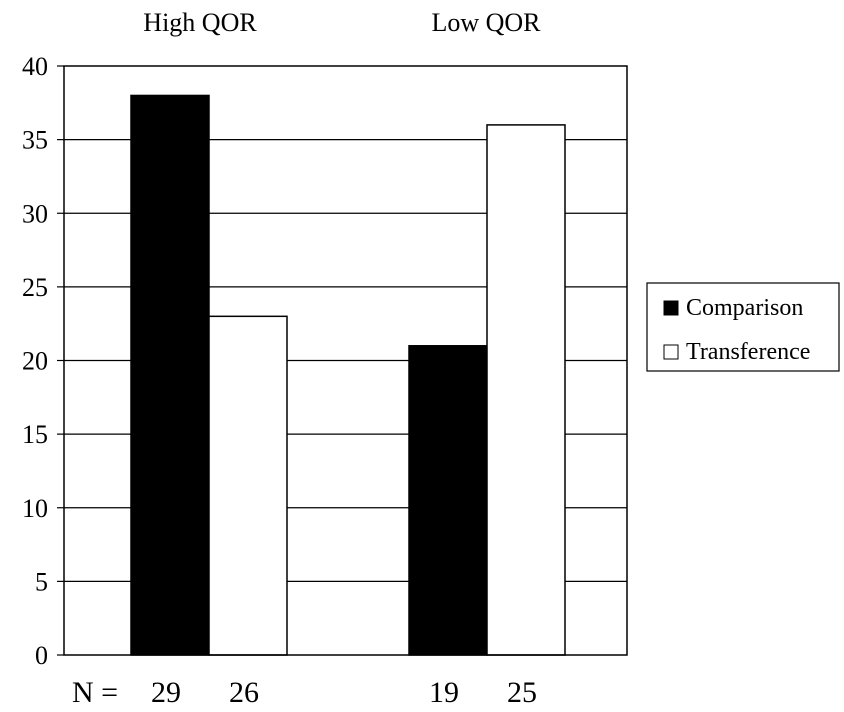  I want to click on legend-swatch-transference, so click(671, 352).